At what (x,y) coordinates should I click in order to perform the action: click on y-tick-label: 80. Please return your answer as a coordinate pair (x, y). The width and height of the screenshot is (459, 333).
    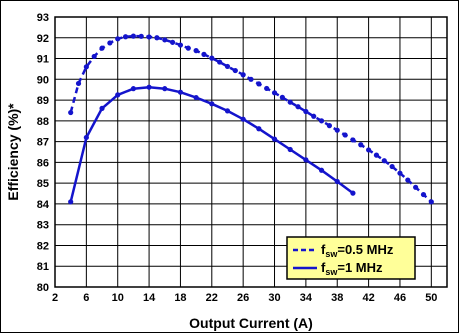
    Looking at the image, I should click on (43, 288).